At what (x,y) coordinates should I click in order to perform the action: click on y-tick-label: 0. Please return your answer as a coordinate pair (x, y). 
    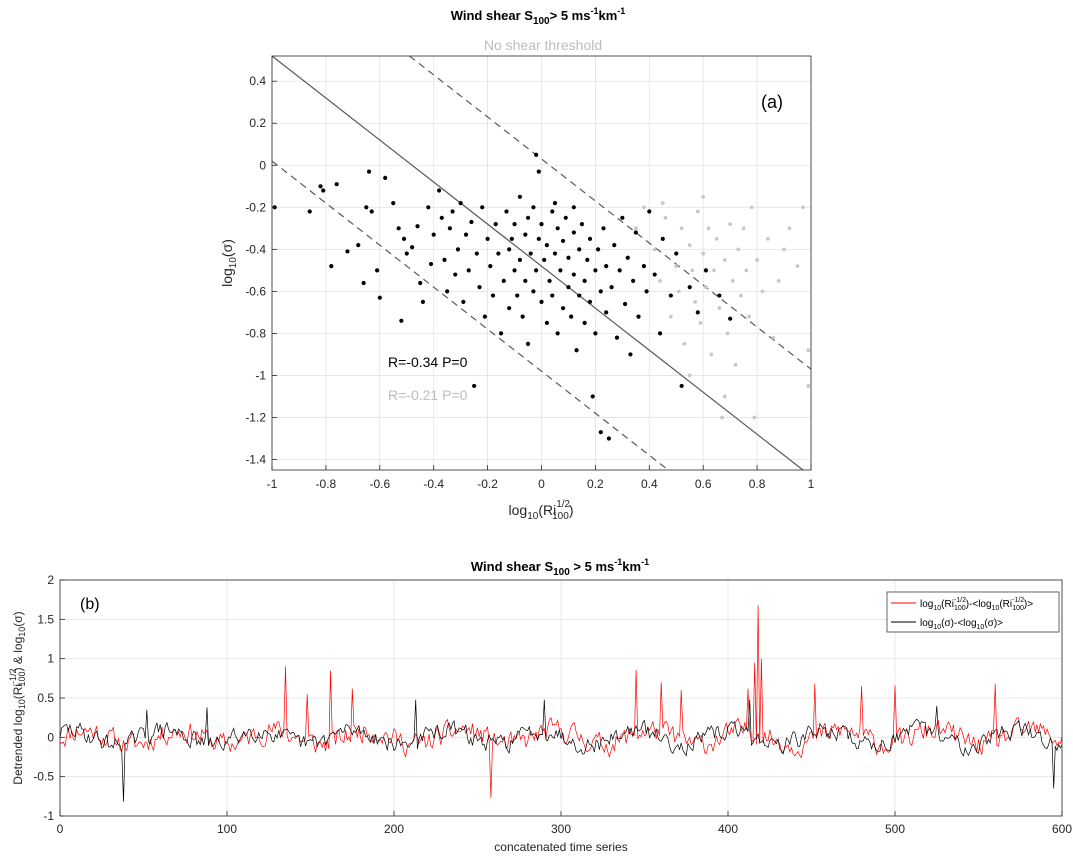
    Looking at the image, I should click on (50, 737).